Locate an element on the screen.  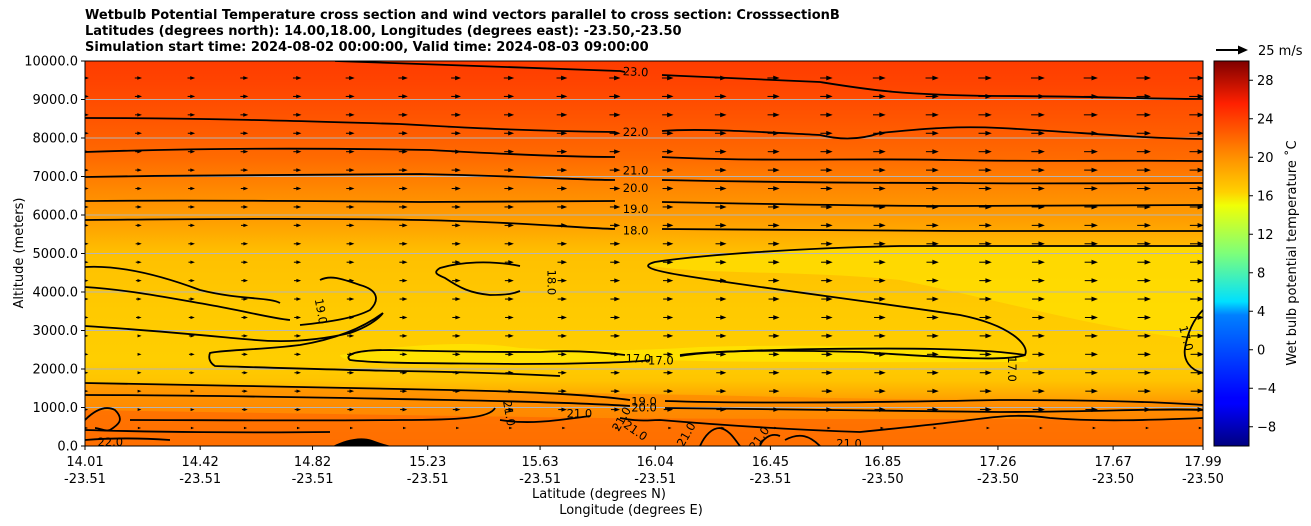
contour-label: 22.0 is located at coordinates (636, 132).